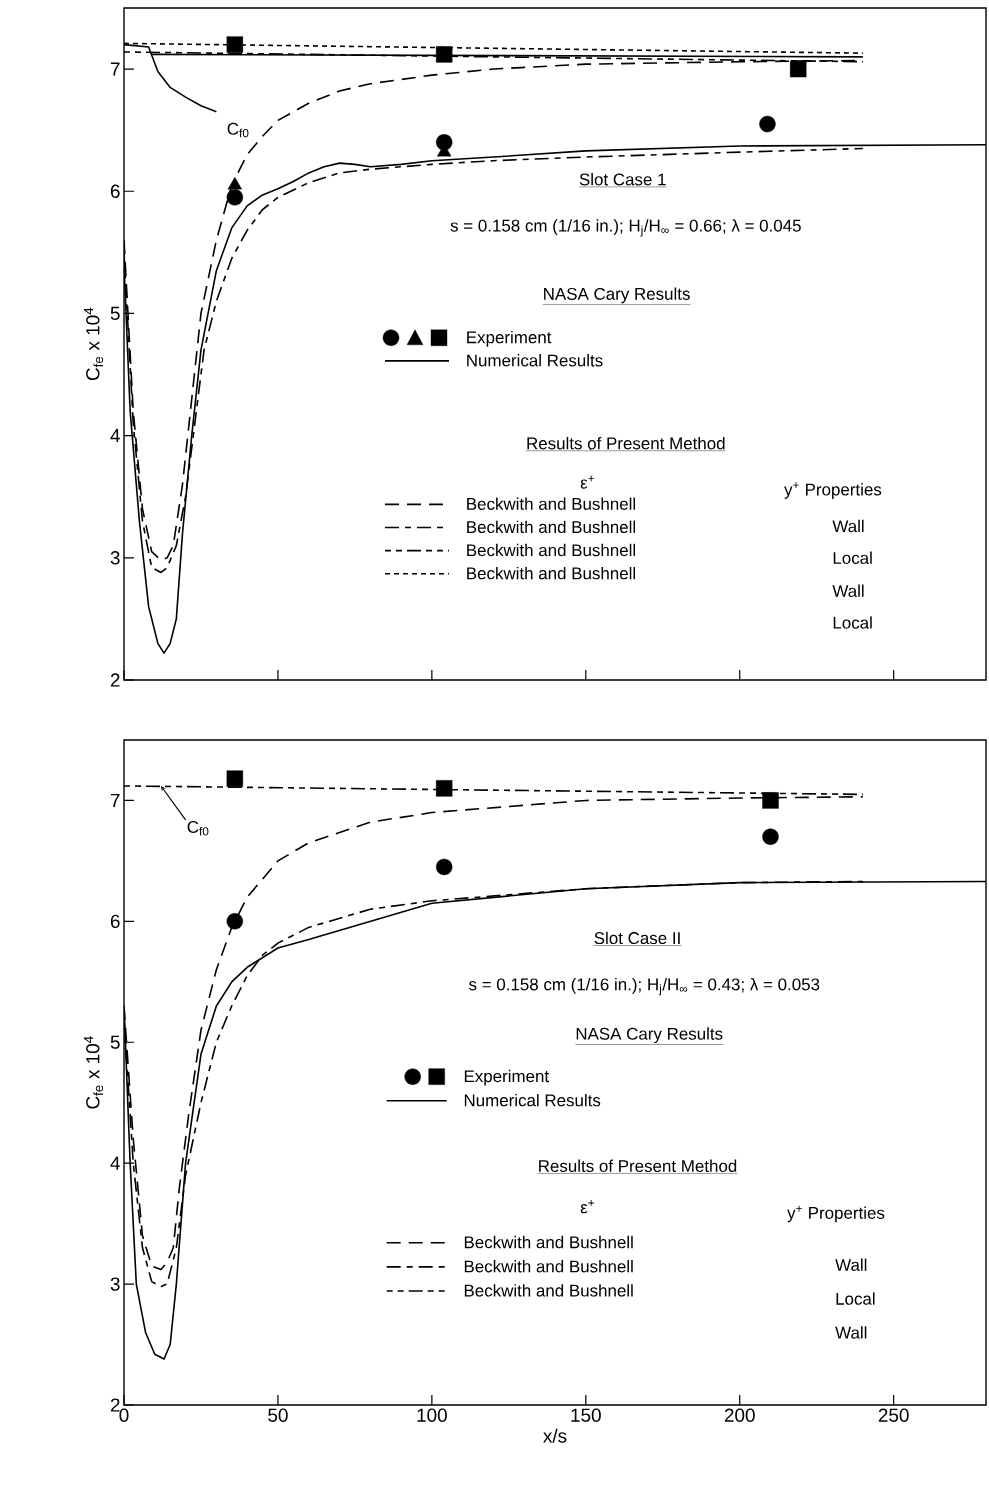 The height and width of the screenshot is (1489, 989). I want to click on x-tick-label: 150, so click(586, 1415).